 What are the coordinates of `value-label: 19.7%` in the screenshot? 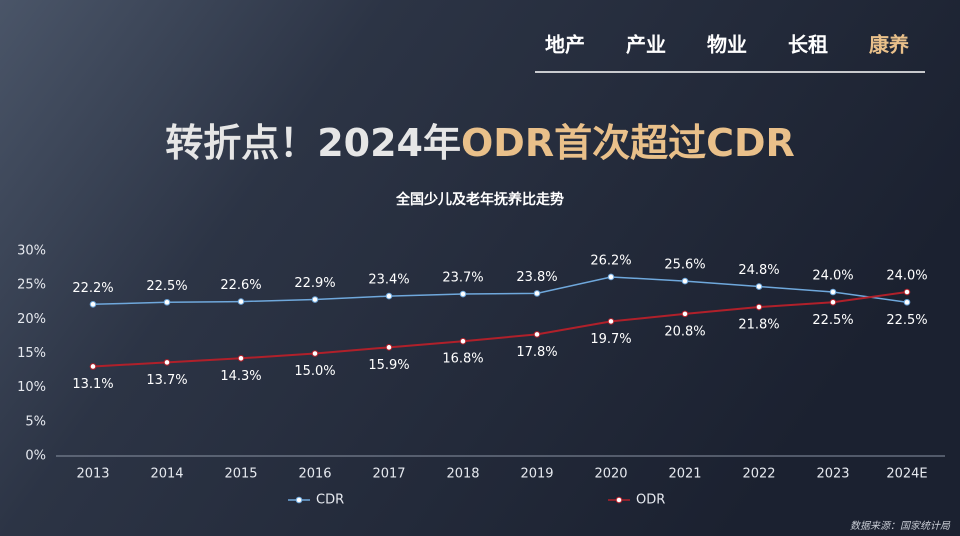 It's located at (610, 339).